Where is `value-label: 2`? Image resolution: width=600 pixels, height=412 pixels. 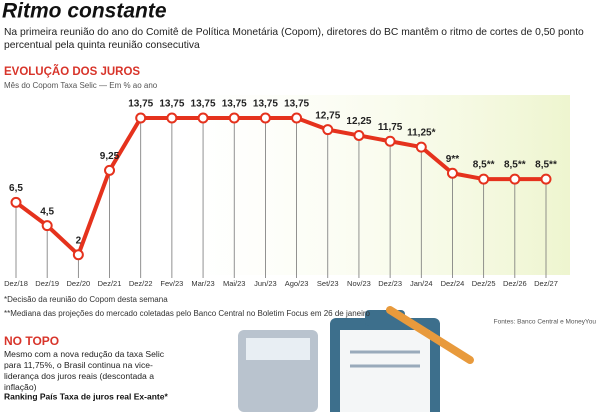 value-label: 2 is located at coordinates (79, 240).